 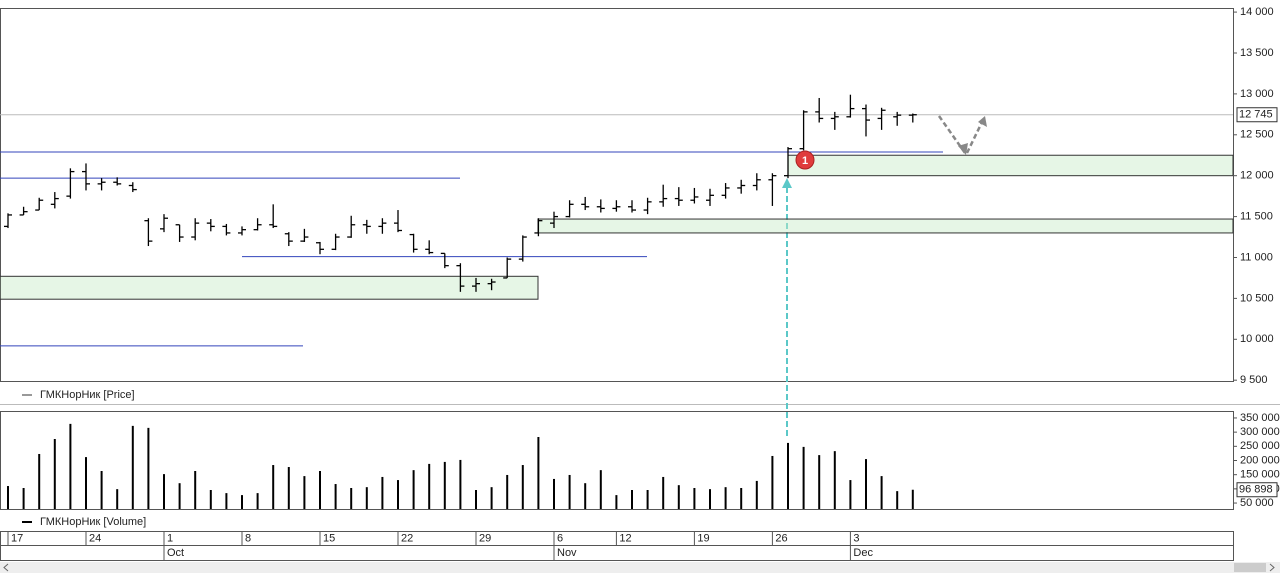 What do you see at coordinates (248, 538) in the screenshot?
I see `x-tick-label: 8` at bounding box center [248, 538].